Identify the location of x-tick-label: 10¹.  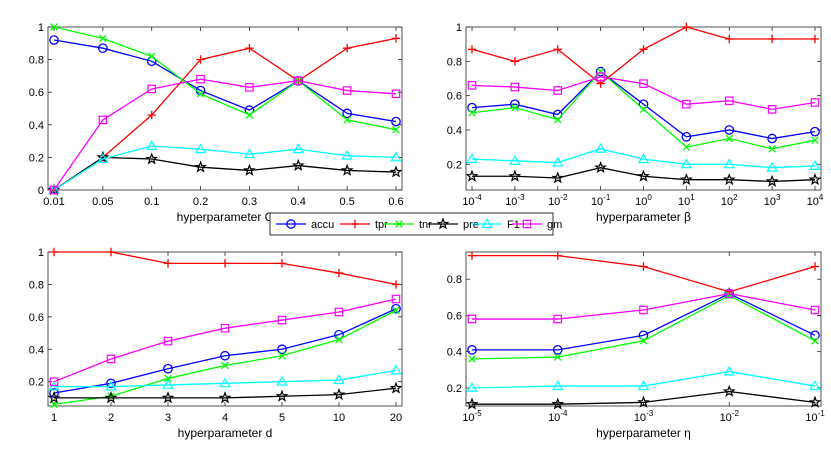
(686, 200).